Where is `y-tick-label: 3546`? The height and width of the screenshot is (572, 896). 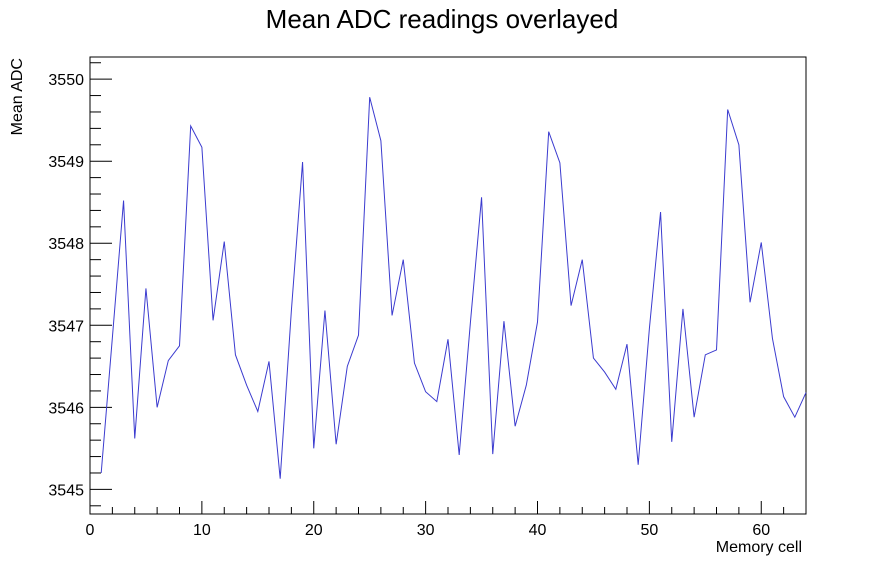
y-tick-label: 3546 is located at coordinates (66, 408).